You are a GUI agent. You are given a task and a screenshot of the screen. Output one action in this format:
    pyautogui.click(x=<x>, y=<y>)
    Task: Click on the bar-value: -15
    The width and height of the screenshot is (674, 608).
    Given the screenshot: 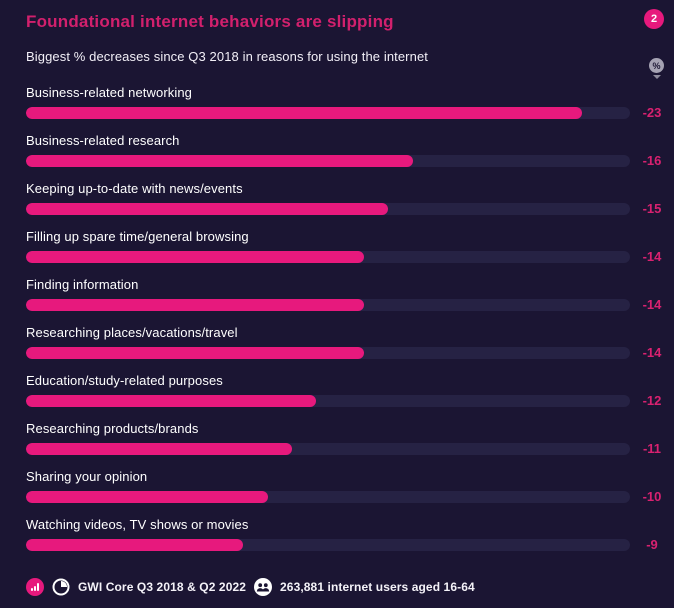 What is the action you would take?
    pyautogui.click(x=652, y=208)
    